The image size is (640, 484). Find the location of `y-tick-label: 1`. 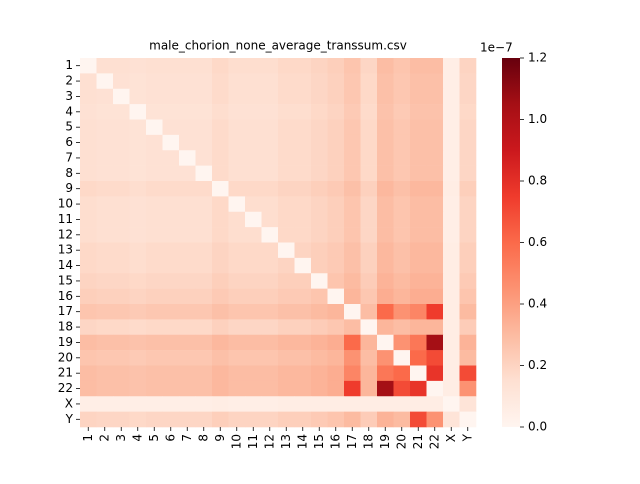

y-tick-label: 1 is located at coordinates (69, 65).